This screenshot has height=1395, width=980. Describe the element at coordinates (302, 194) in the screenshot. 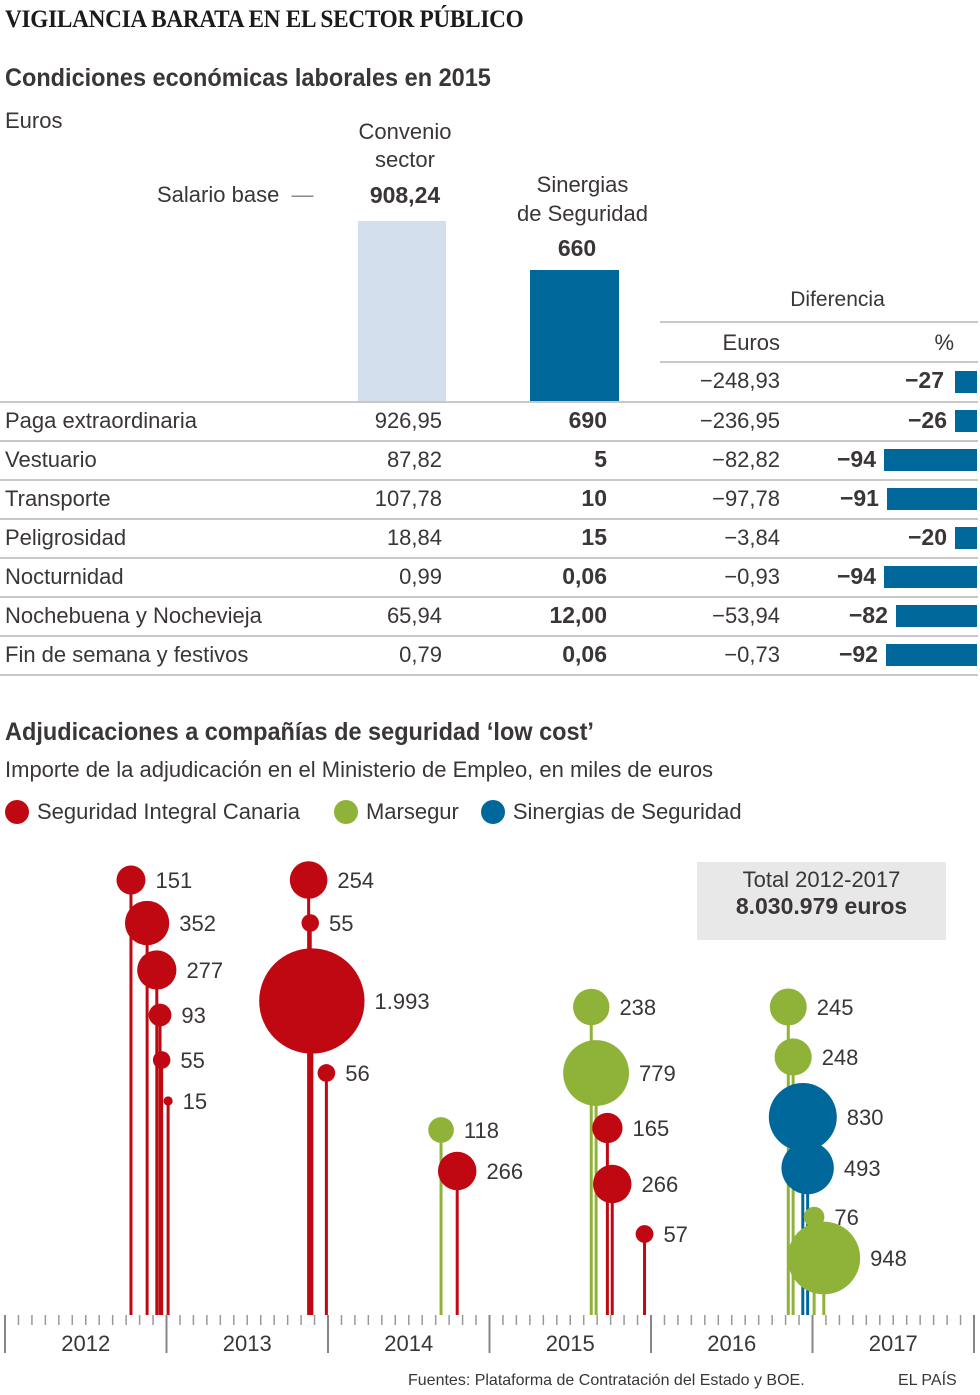

I see `salario-base-dash: —` at that location.